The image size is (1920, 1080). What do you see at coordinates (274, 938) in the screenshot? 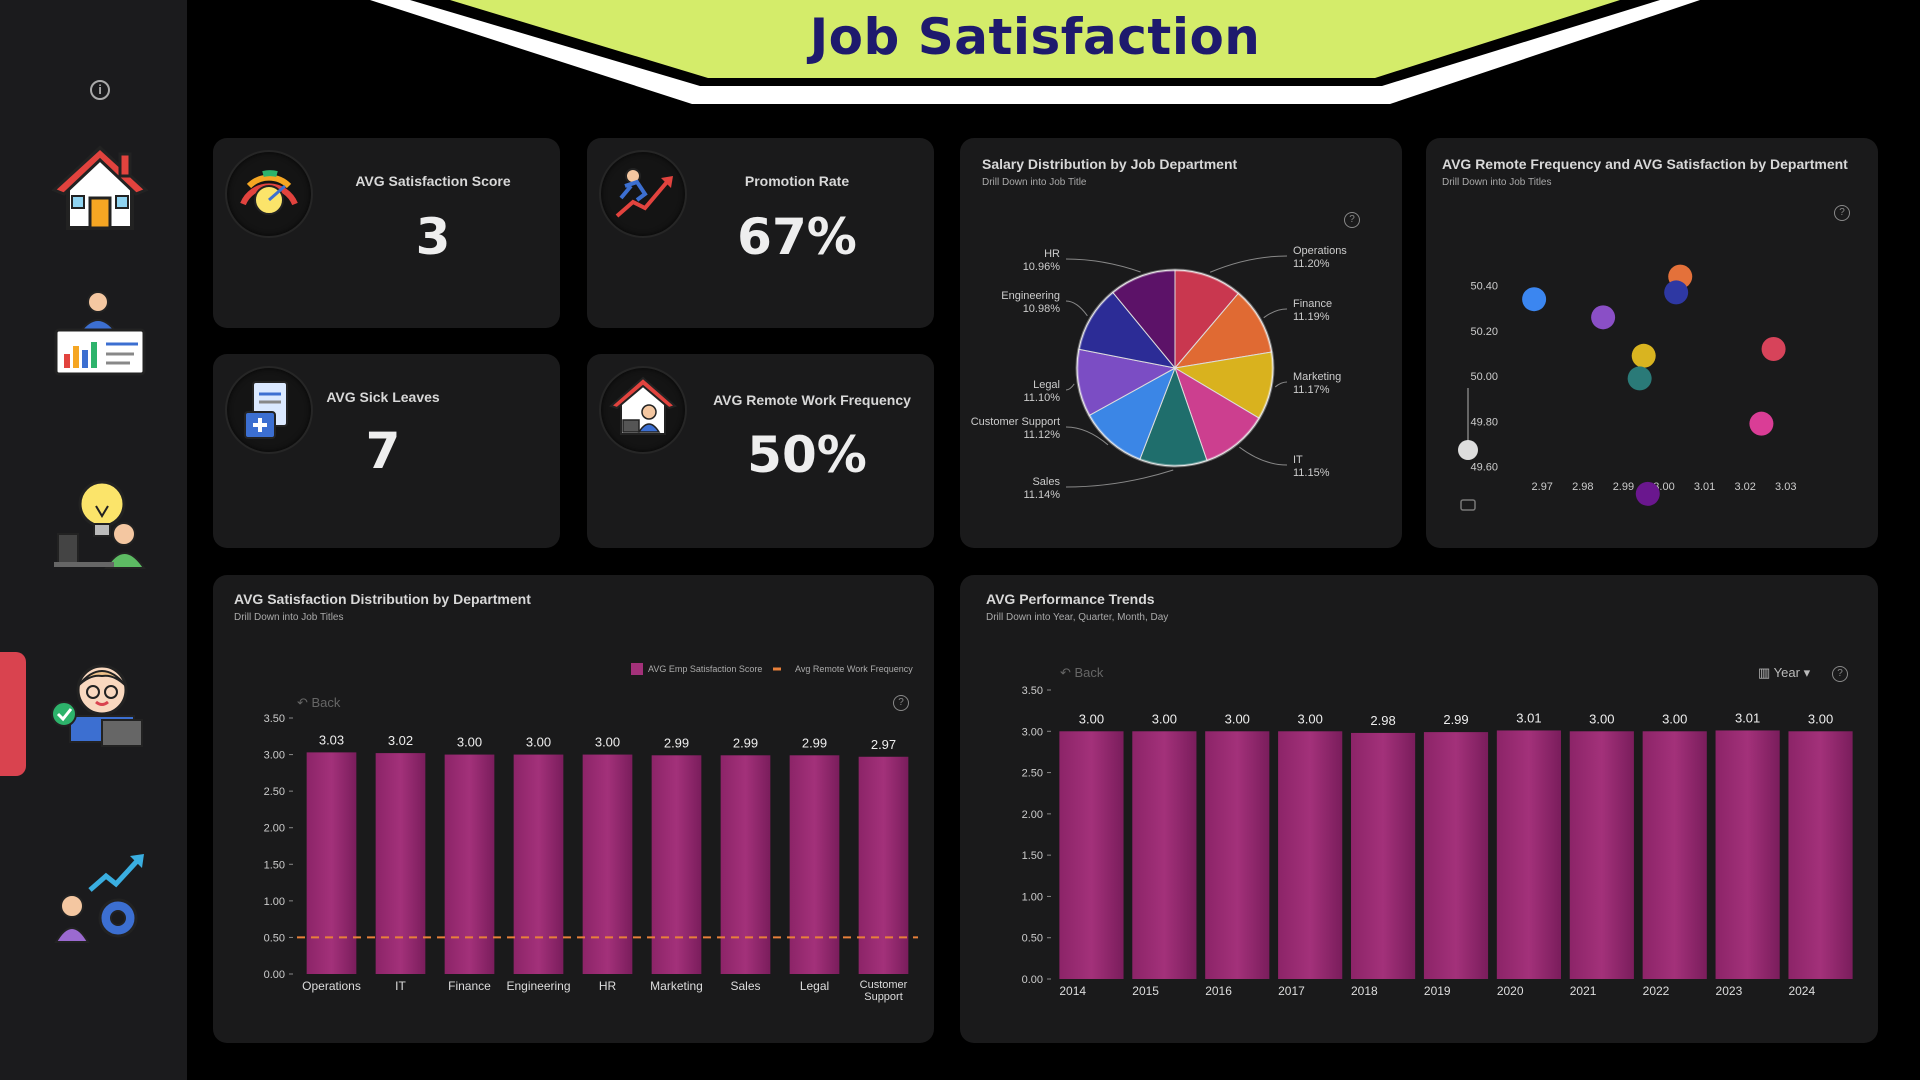
I see `y-tick-label: 0.50` at bounding box center [274, 938].